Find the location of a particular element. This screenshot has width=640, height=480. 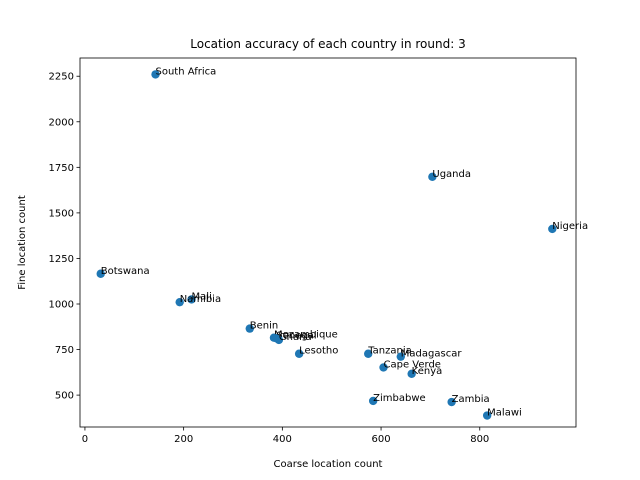

point-label: Benin is located at coordinates (264, 326).